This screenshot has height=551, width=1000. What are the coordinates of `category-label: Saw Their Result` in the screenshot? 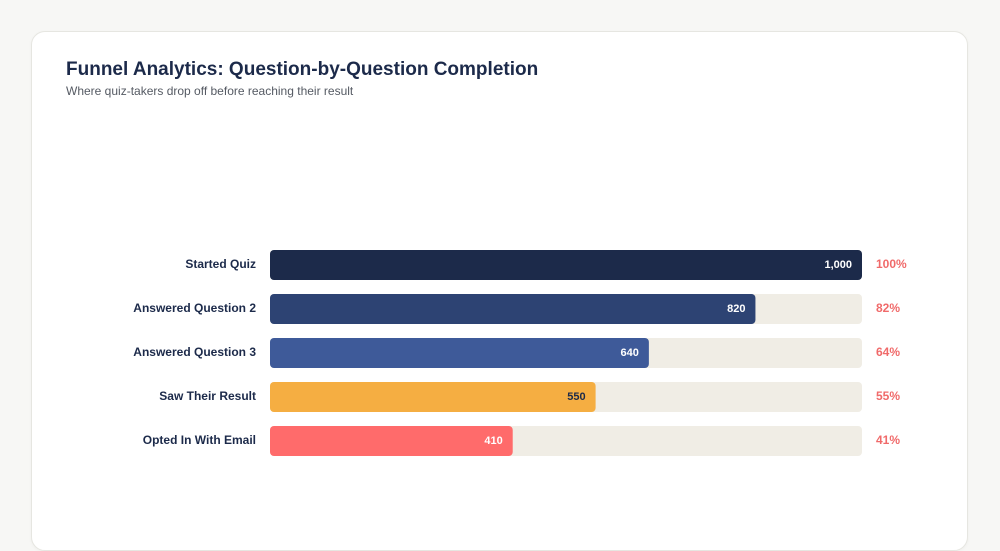 It's located at (207, 396).